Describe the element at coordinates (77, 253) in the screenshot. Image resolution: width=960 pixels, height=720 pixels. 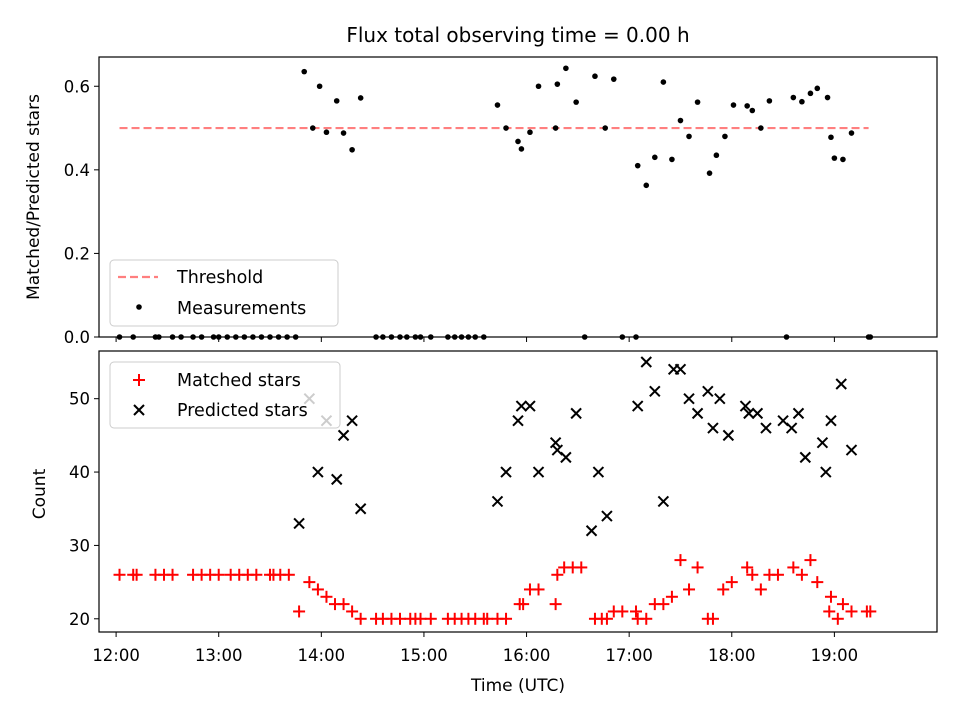
I see `ratio-ytick-label: 0.2` at that location.